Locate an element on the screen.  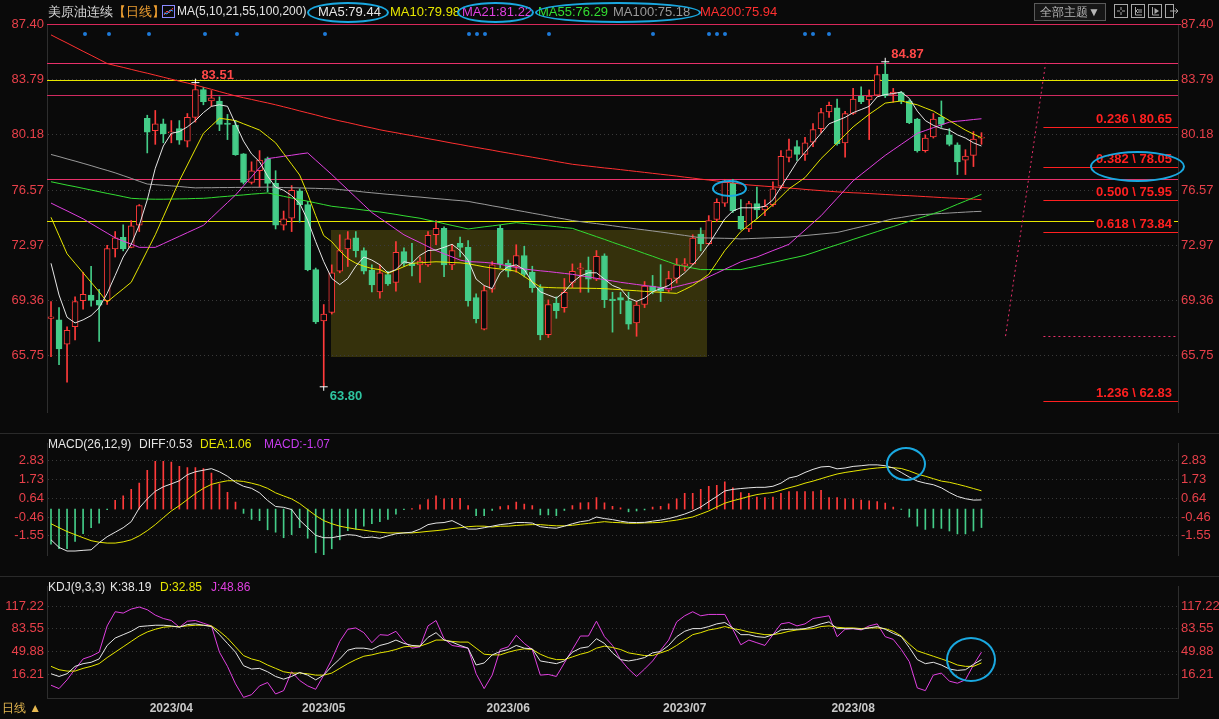
y2-tick-label: 83.55 is located at coordinates (1197, 628).